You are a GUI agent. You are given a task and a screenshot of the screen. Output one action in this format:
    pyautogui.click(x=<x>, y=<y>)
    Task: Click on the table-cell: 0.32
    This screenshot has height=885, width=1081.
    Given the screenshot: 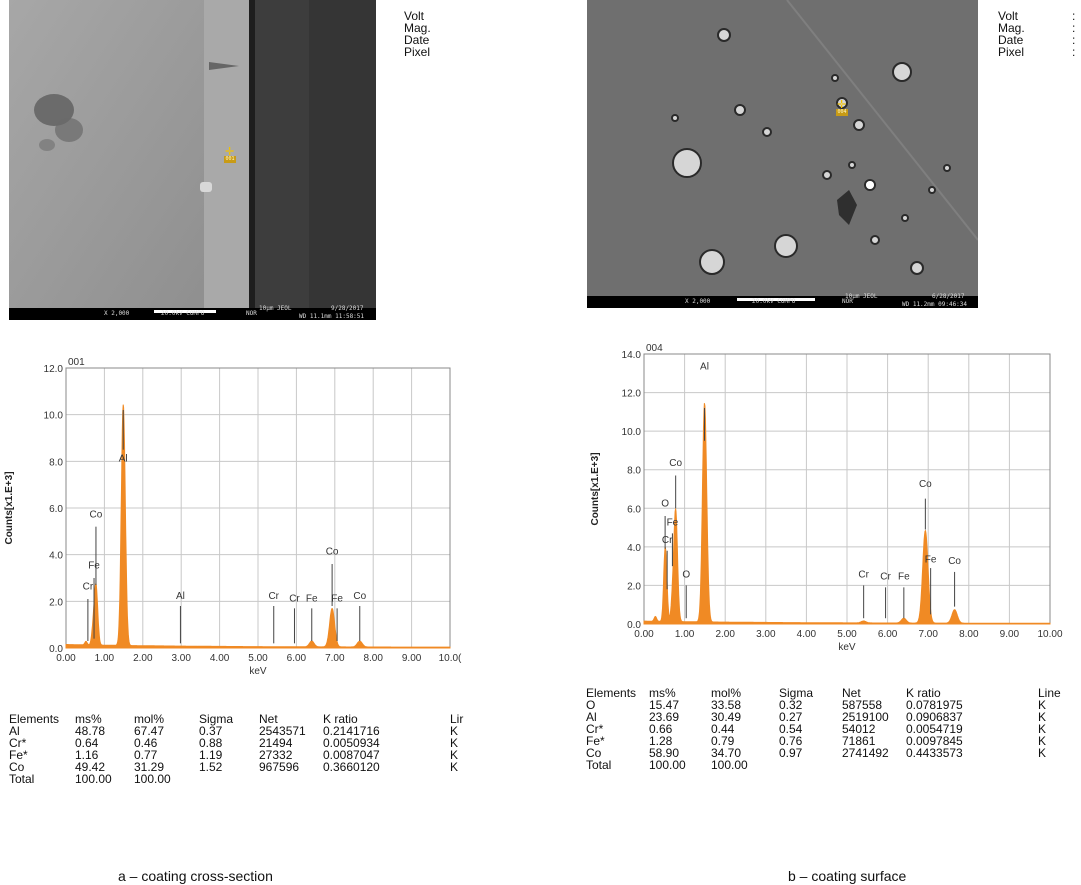 What is the action you would take?
    pyautogui.click(x=791, y=705)
    